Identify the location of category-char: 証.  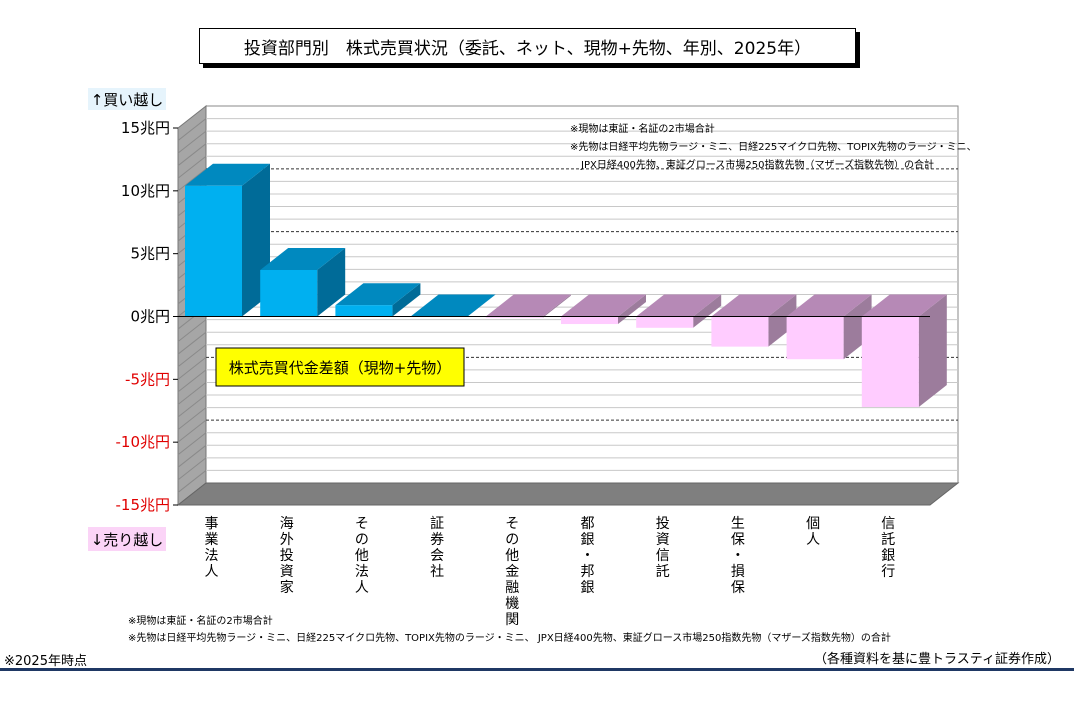
(437, 524).